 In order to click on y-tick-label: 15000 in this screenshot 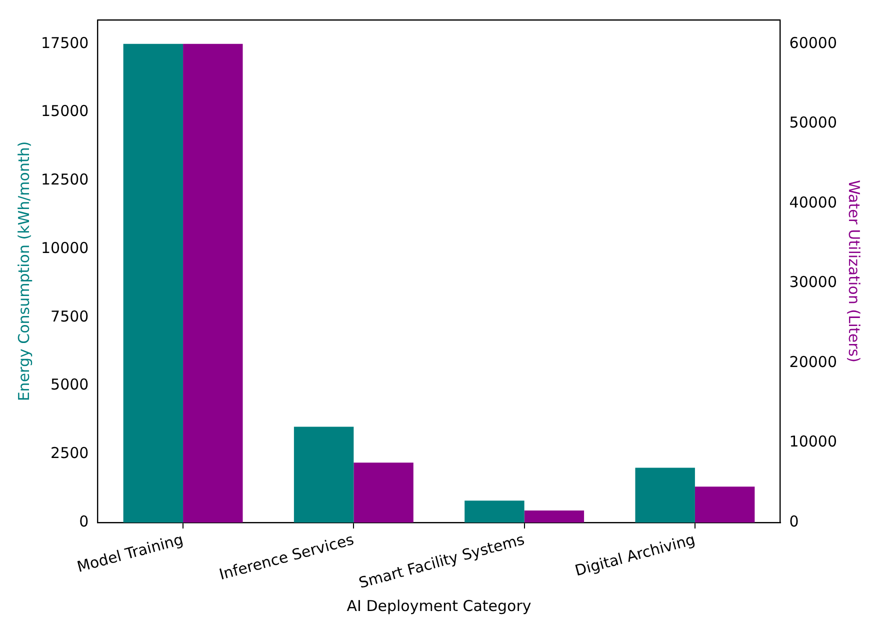, I will do `click(65, 111)`.